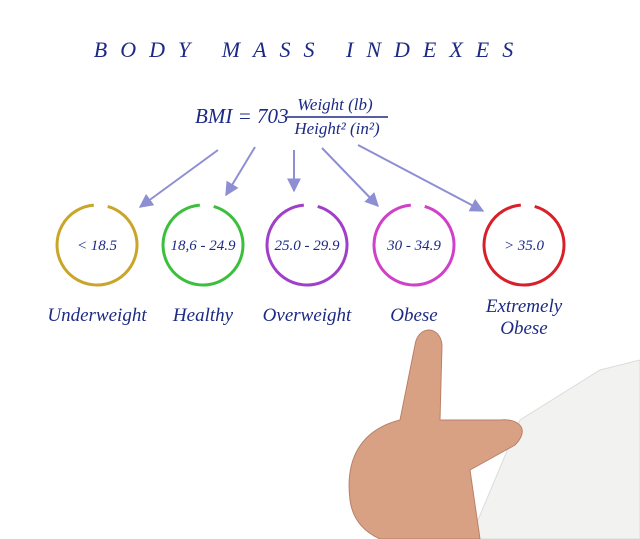  I want to click on formula-lhs: BMI = 703, so click(242, 116).